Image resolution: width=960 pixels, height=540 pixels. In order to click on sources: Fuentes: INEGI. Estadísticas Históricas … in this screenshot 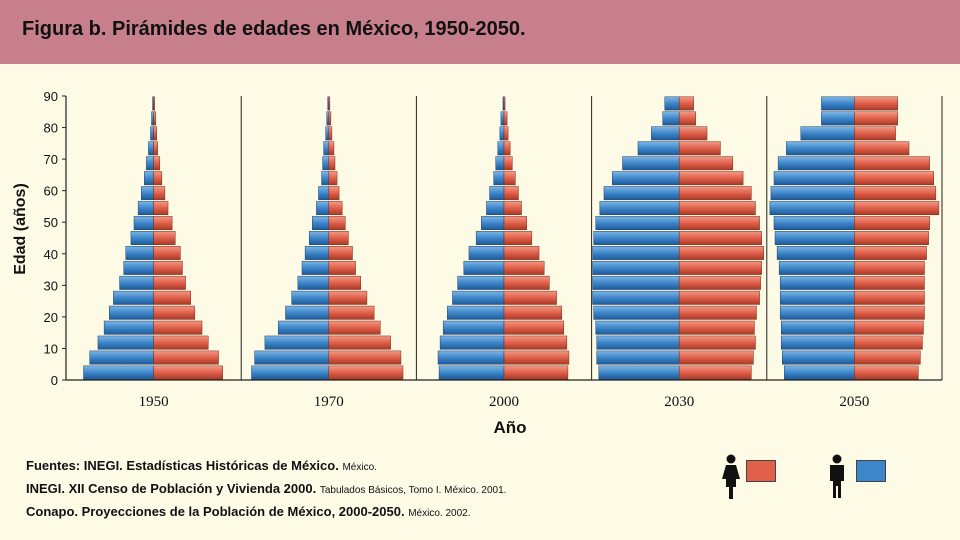, I will do `click(266, 489)`.